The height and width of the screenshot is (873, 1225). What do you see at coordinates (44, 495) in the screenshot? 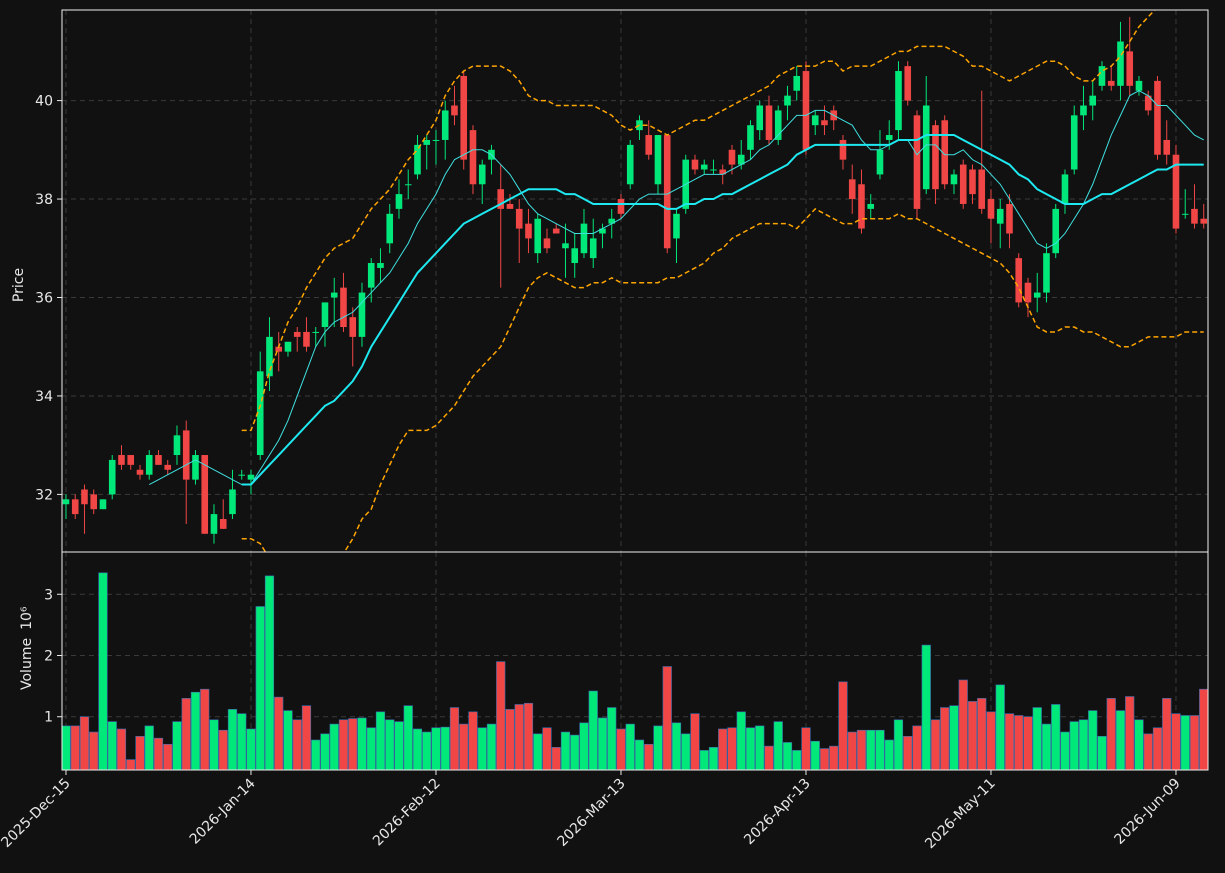
I see `y-tick-label: 32` at bounding box center [44, 495].